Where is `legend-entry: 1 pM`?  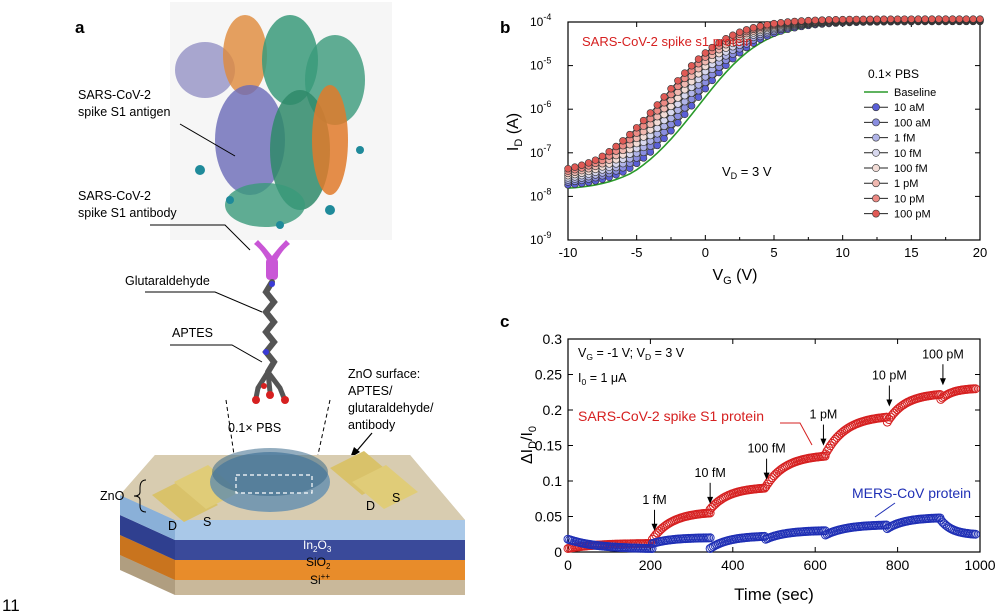 legend-entry: 1 pM is located at coordinates (906, 184).